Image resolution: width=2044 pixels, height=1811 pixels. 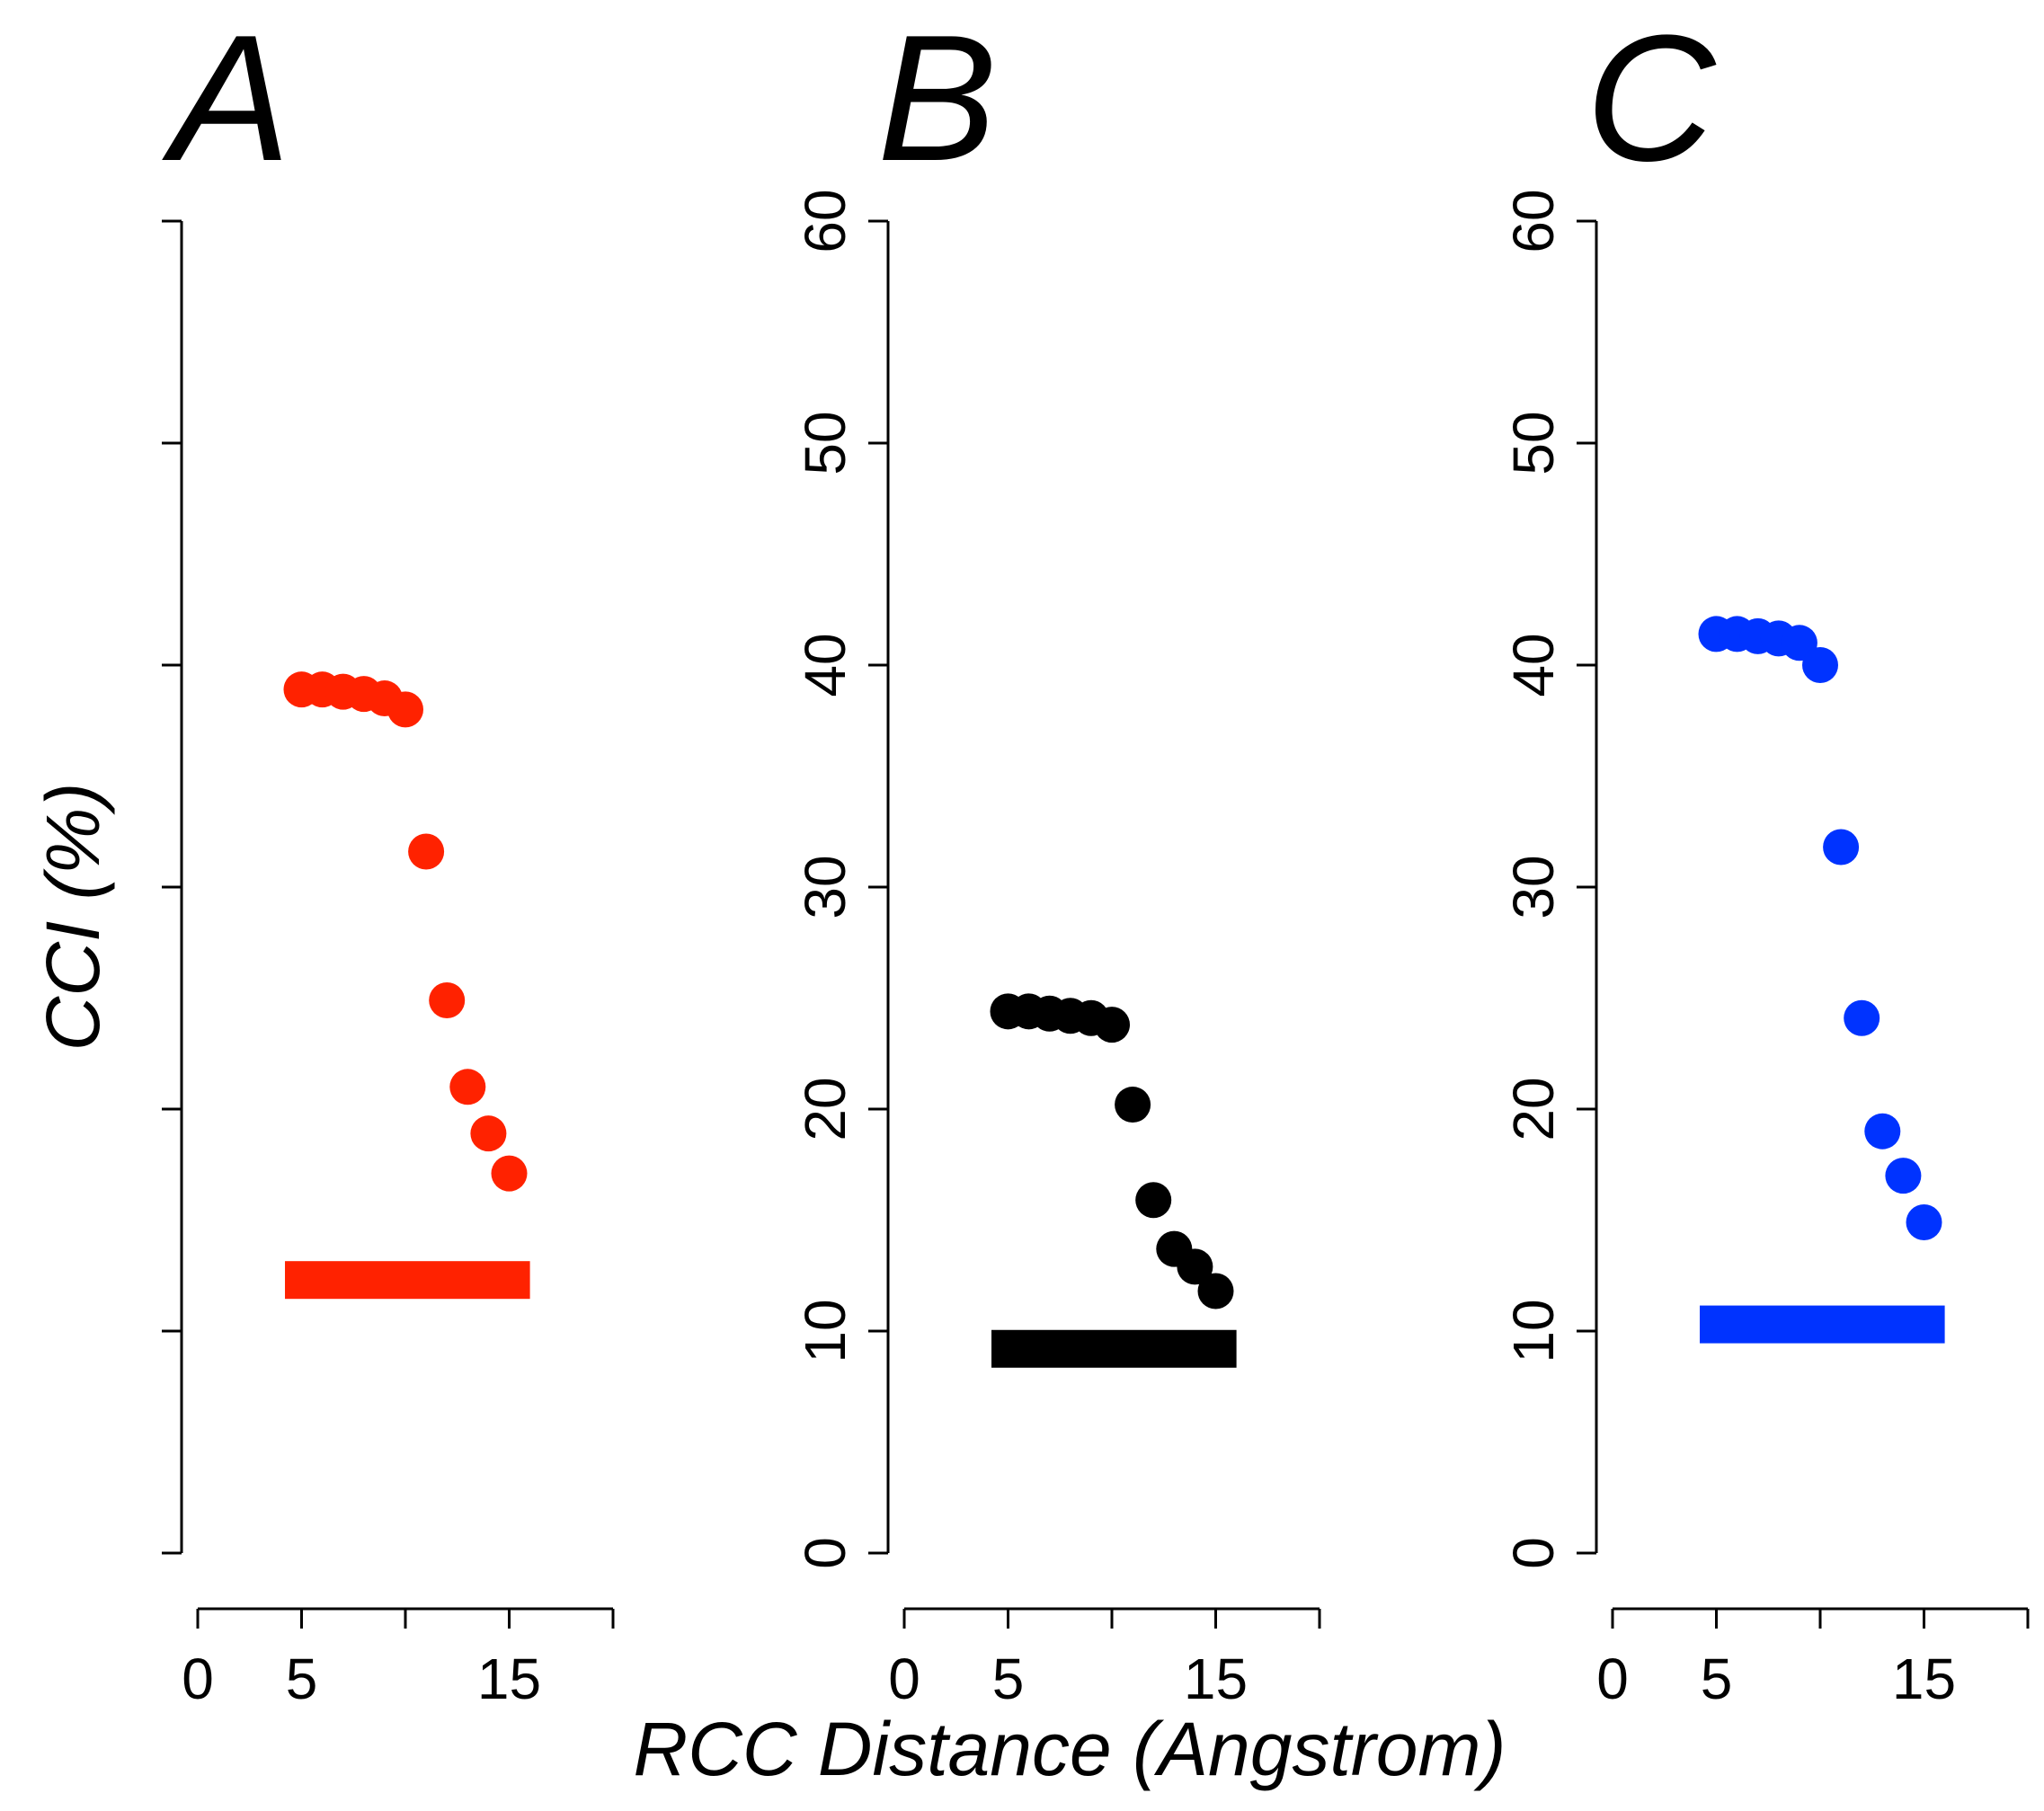 What do you see at coordinates (73, 917) in the screenshot?
I see `y-axis-title: CCI (%)` at bounding box center [73, 917].